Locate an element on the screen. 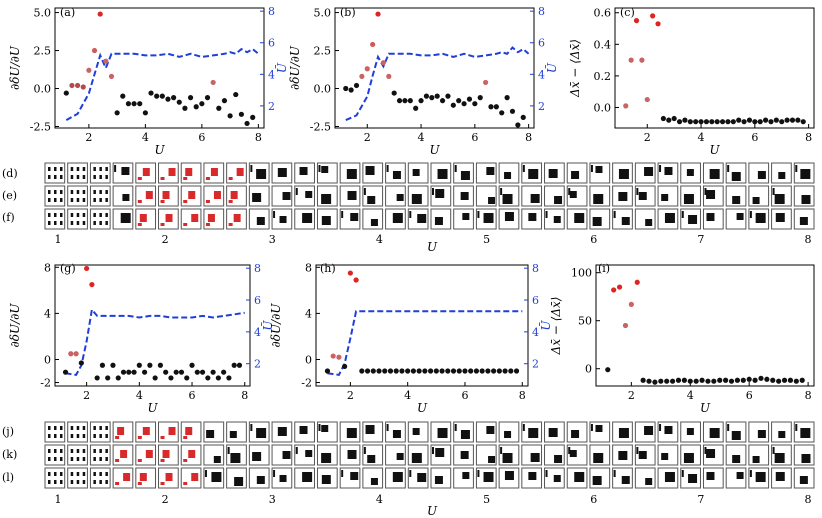  panel-h: (h) is located at coordinates (328, 268).